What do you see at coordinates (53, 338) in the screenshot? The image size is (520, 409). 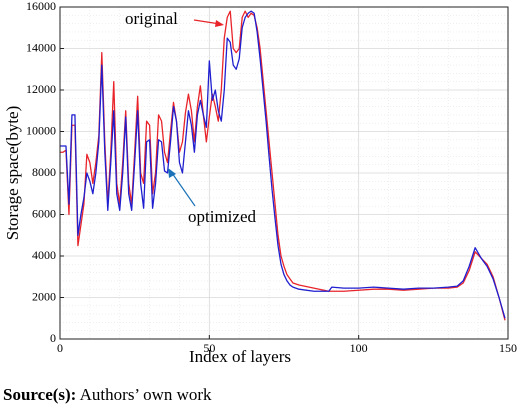 I see `y-tick-label: 0` at bounding box center [53, 338].